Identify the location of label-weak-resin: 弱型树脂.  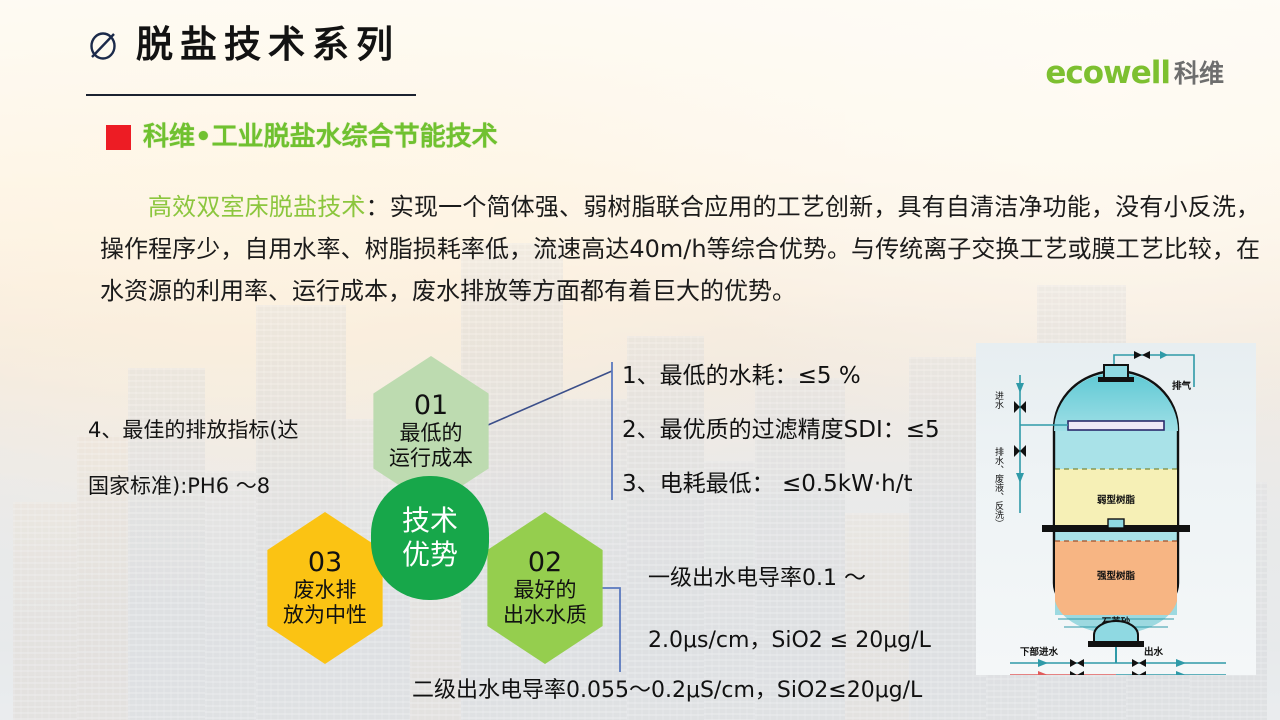
(1116, 500).